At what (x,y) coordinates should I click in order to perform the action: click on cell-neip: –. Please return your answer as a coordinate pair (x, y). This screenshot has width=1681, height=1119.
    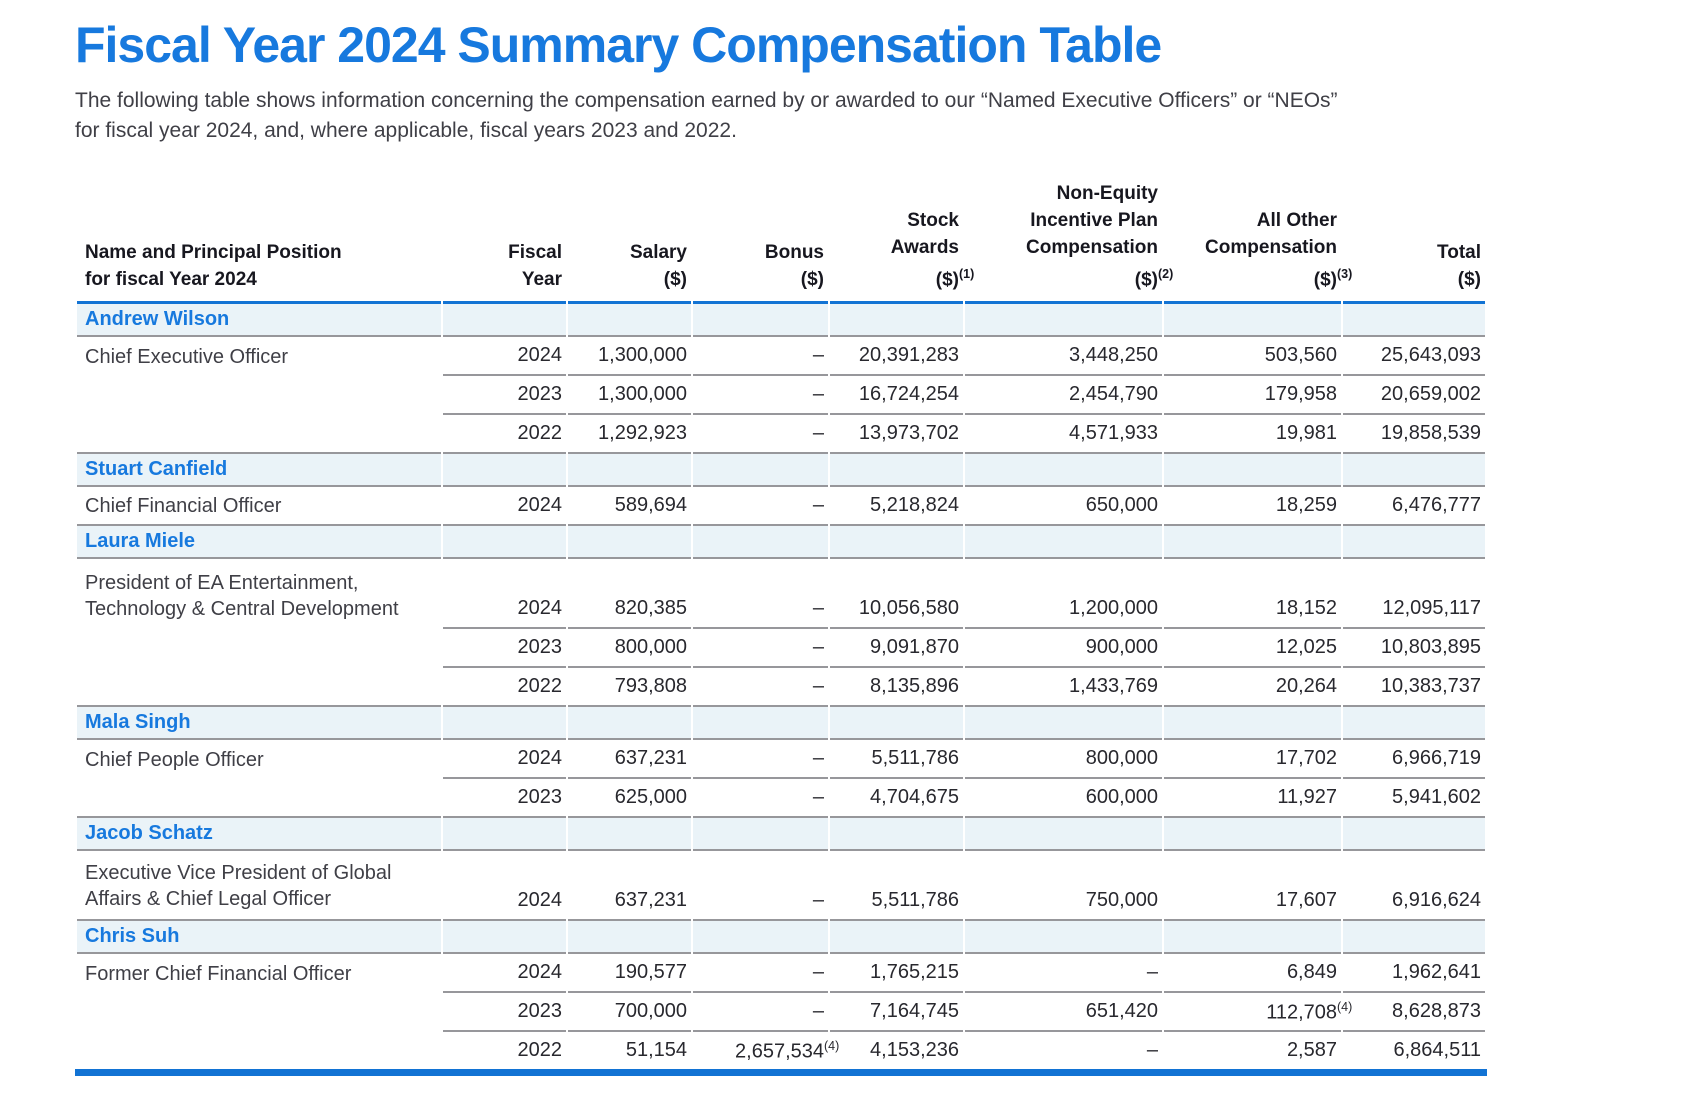
    Looking at the image, I should click on (1152, 1050).